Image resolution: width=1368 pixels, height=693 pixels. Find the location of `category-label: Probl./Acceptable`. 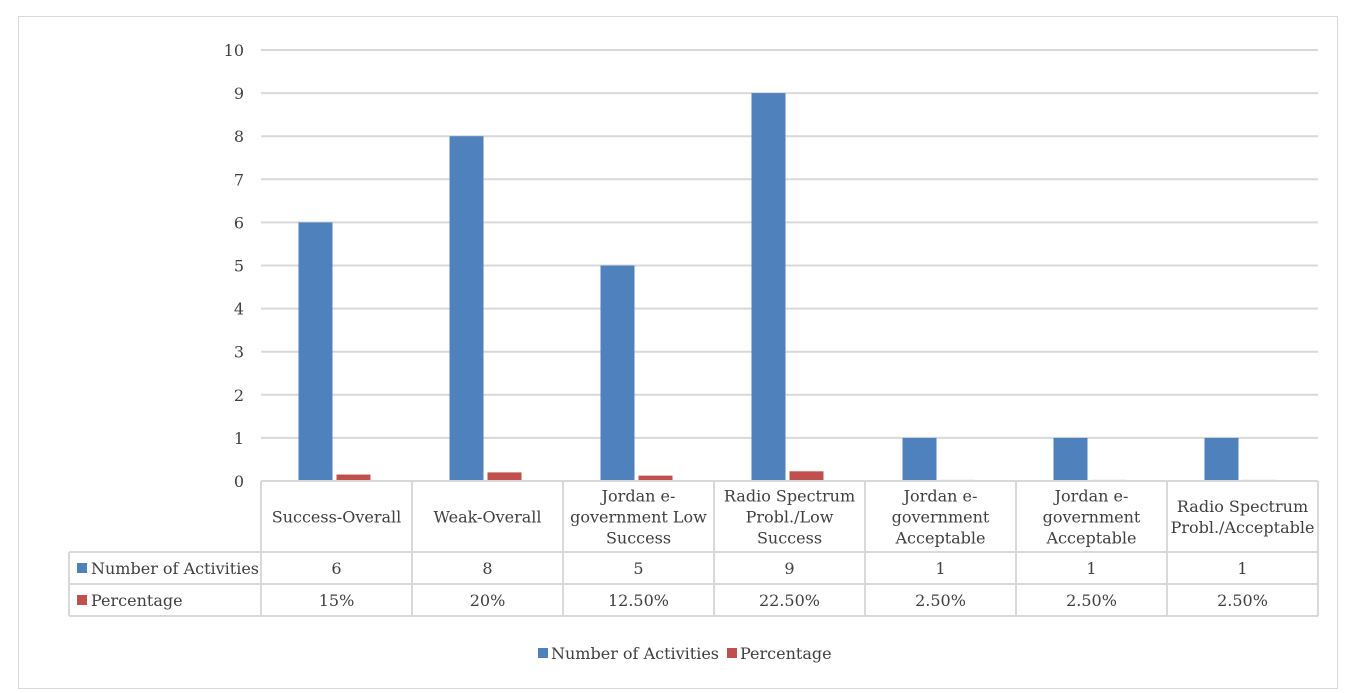

category-label: Probl./Acceptable is located at coordinates (1243, 527).